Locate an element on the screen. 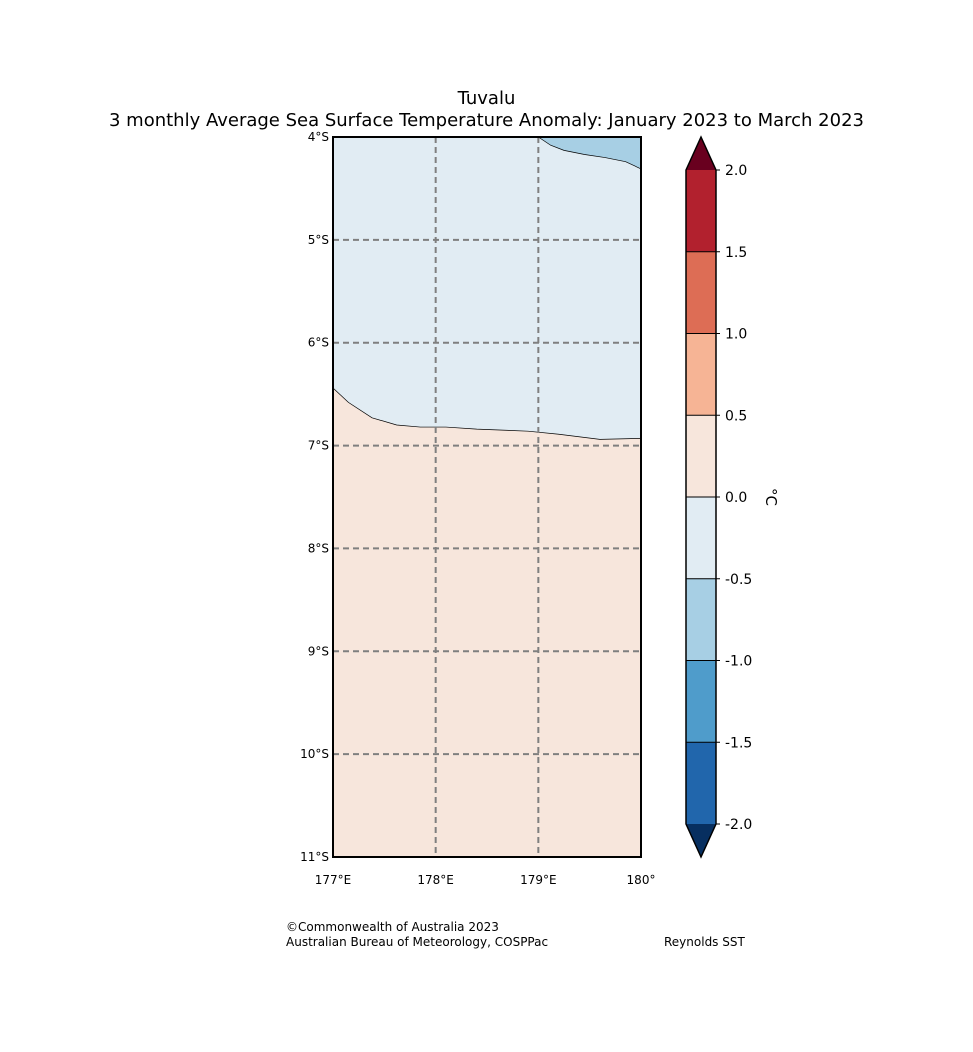 The height and width of the screenshot is (1052, 973). colorbar-tick-label: 1.5 is located at coordinates (736, 253).